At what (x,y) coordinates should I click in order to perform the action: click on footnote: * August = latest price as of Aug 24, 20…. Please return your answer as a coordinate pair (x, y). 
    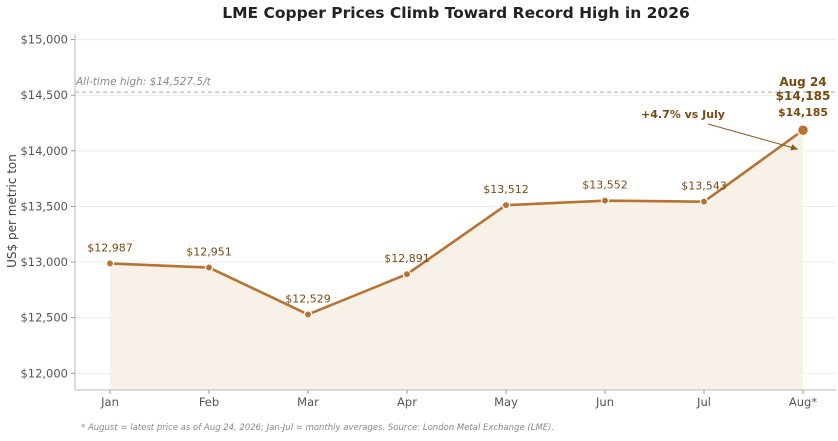
    Looking at the image, I should click on (317, 428).